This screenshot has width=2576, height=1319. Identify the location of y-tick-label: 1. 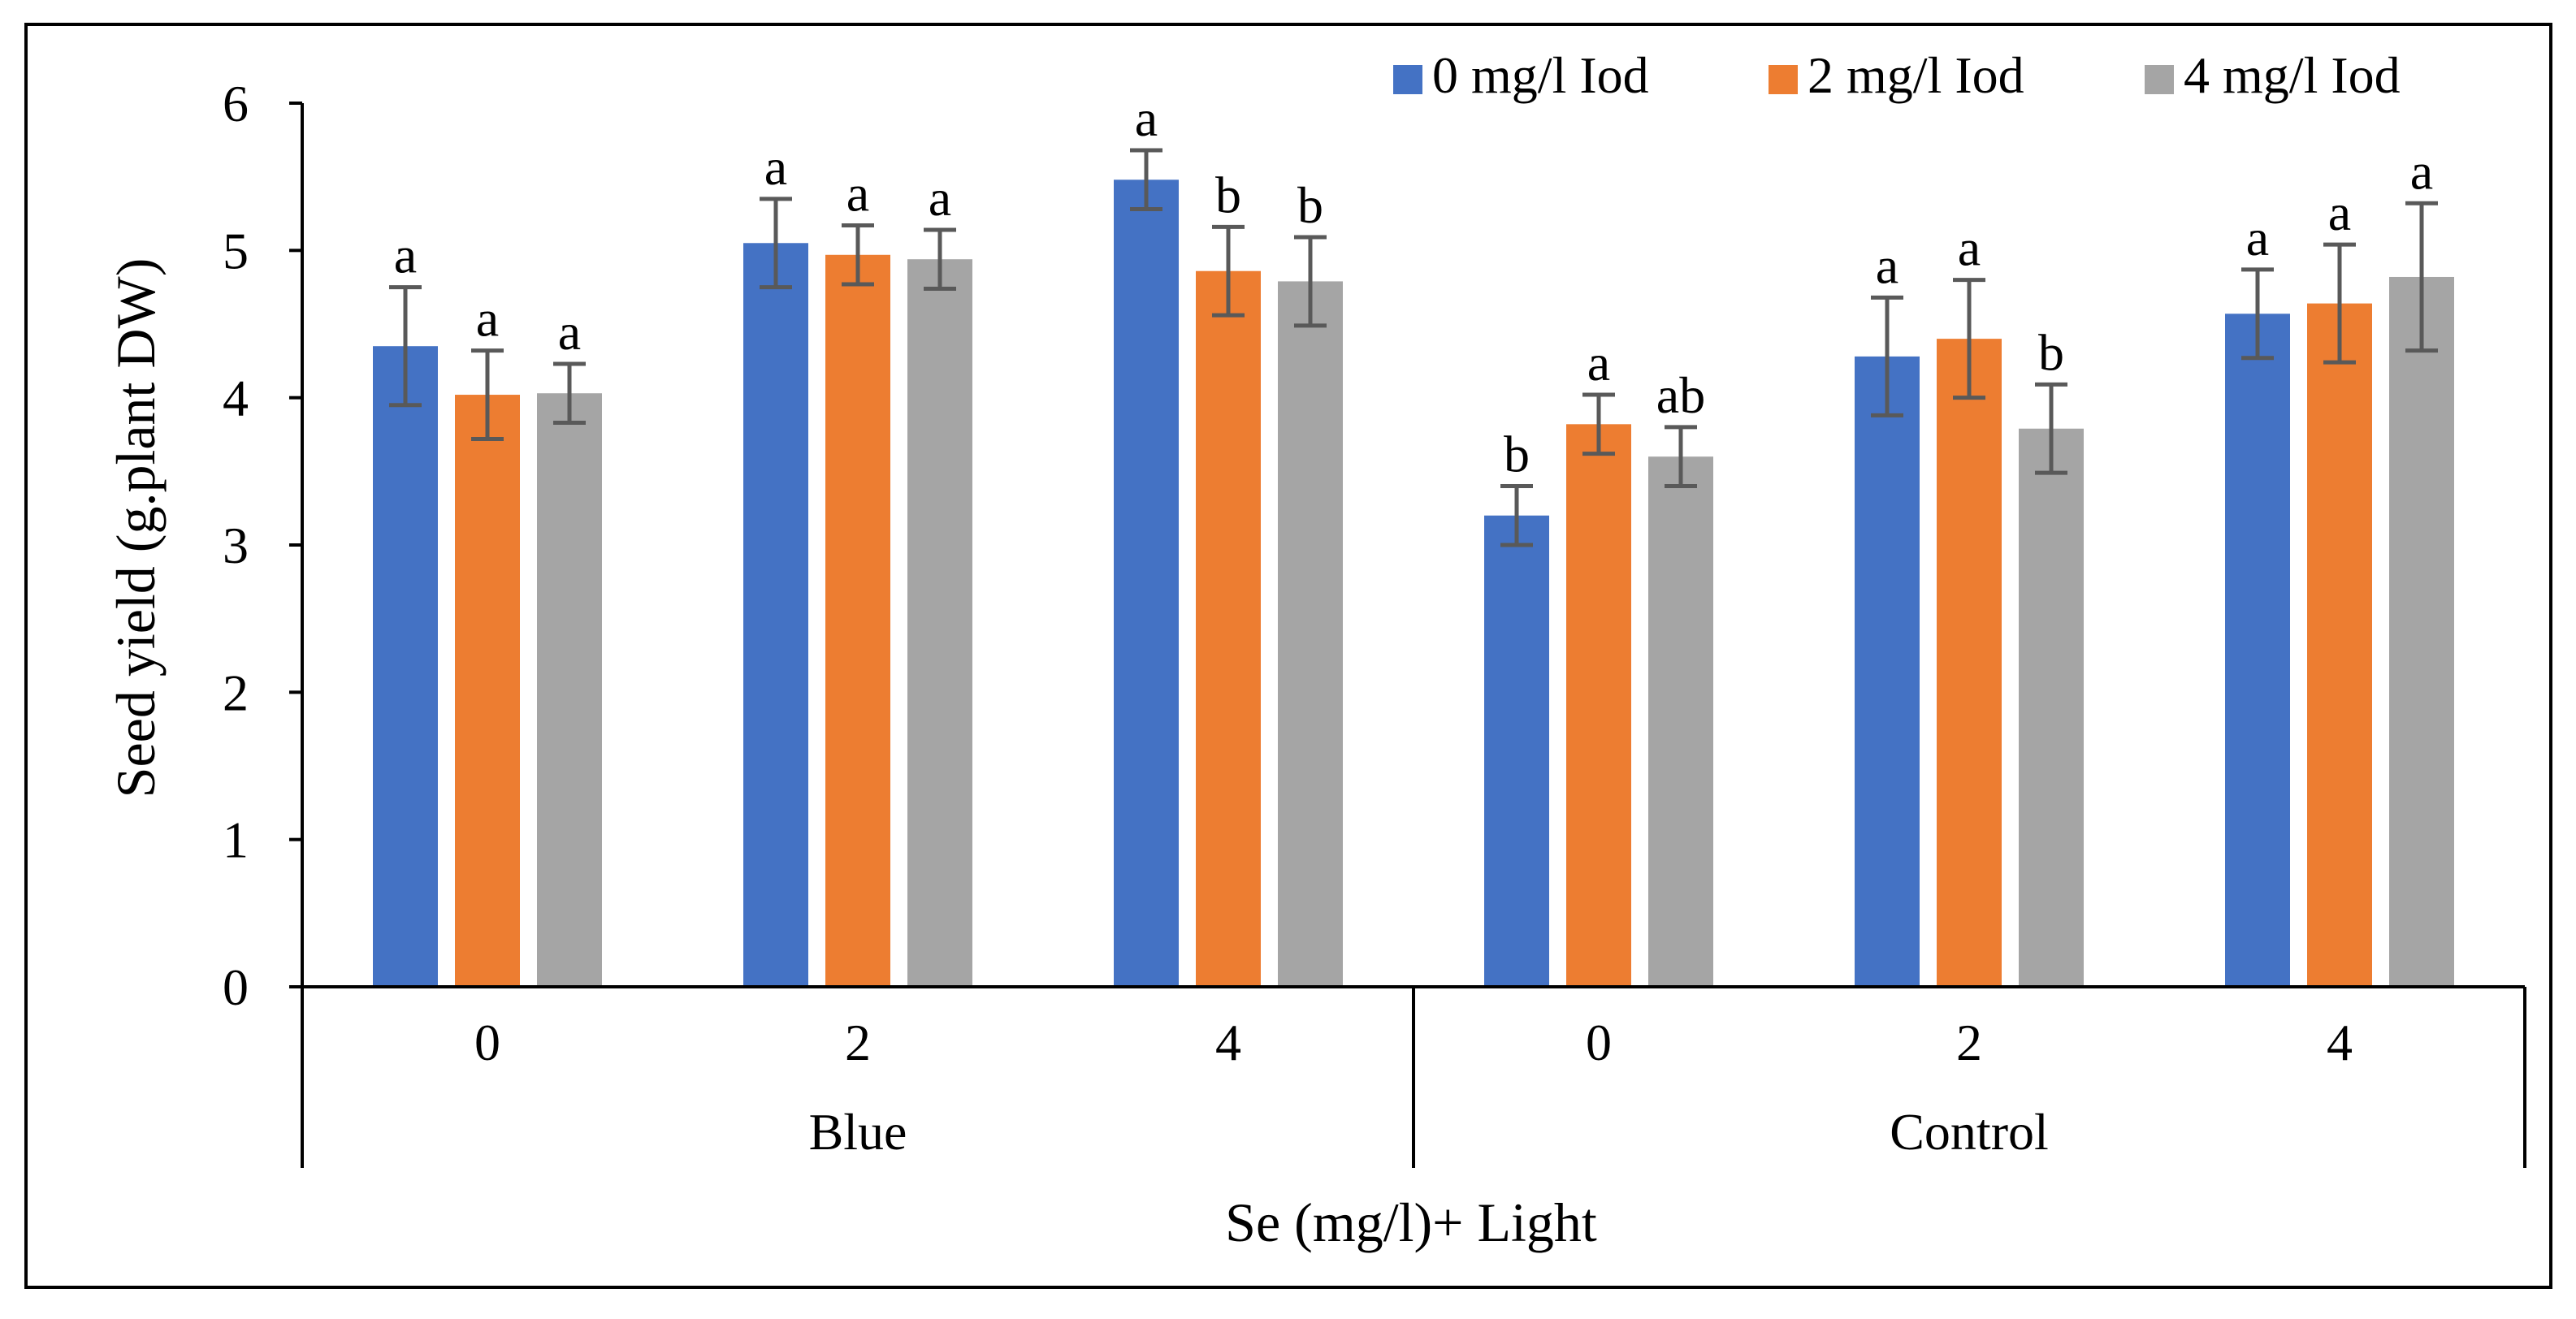
(236, 840).